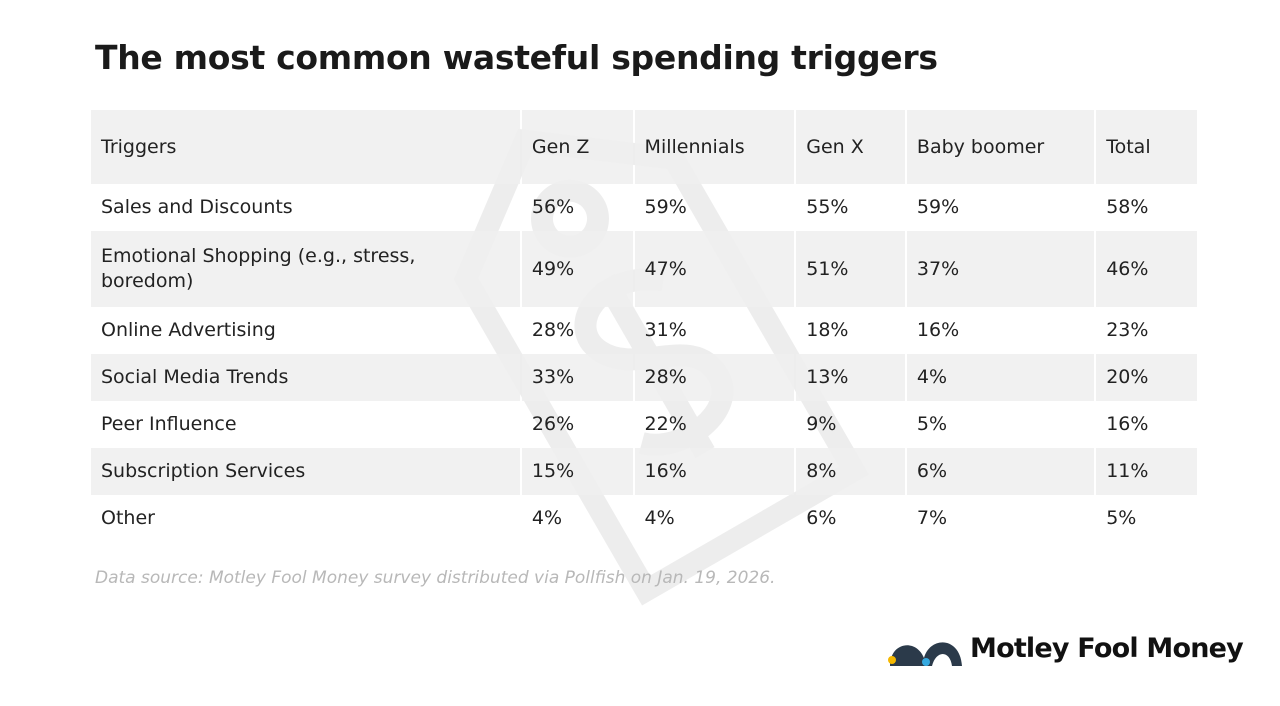 The width and height of the screenshot is (1280, 706). I want to click on row-label: Social Media Trends, so click(305, 377).